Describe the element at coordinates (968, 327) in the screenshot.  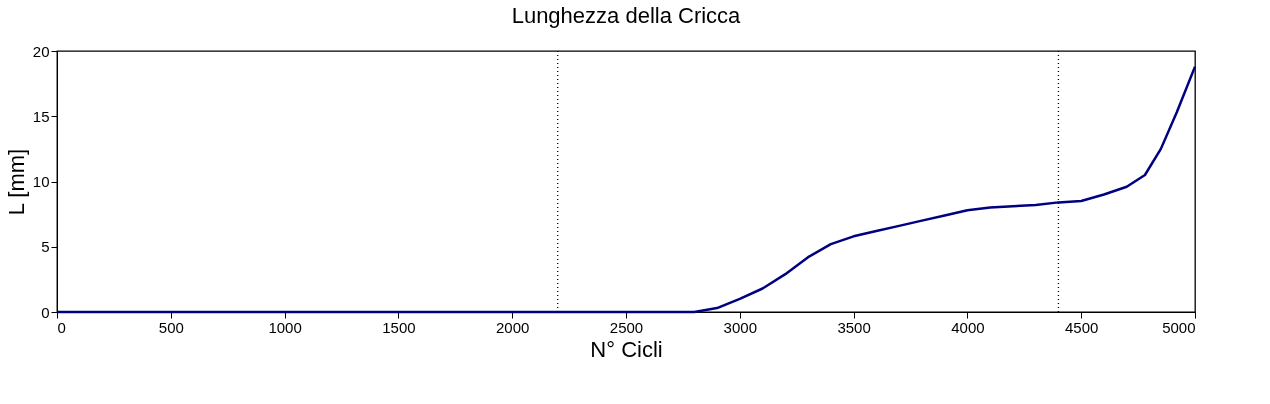
I see `x-tick-label: 4000` at that location.